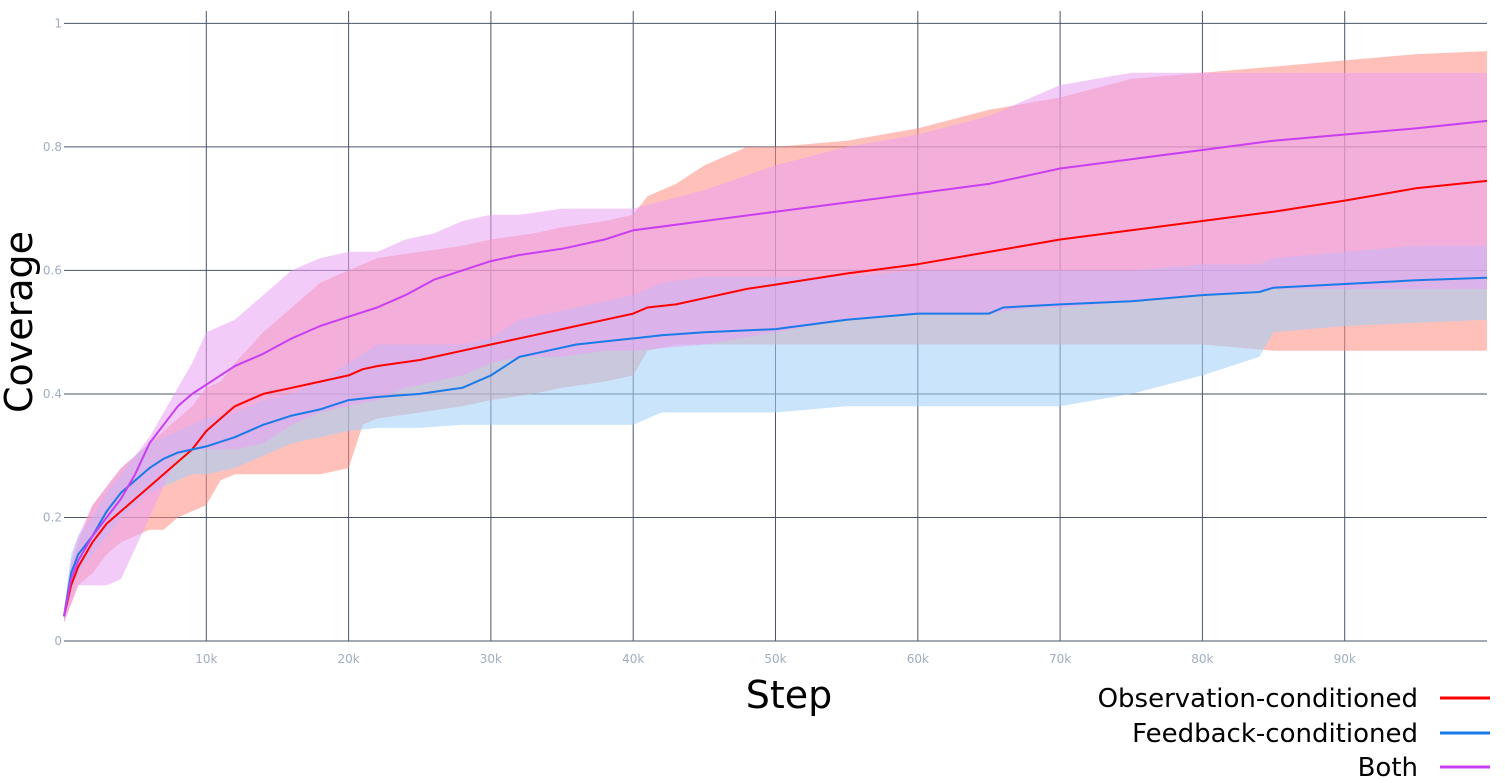  I want to click on x-tick-label: 40k, so click(633, 659).